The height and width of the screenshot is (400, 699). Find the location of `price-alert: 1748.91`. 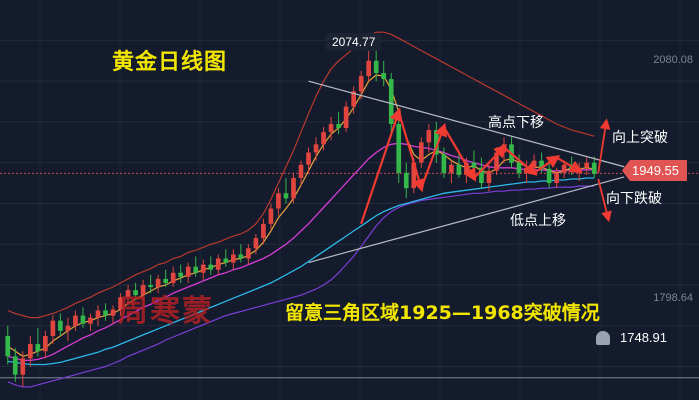

price-alert: 1748.91 is located at coordinates (631, 337).